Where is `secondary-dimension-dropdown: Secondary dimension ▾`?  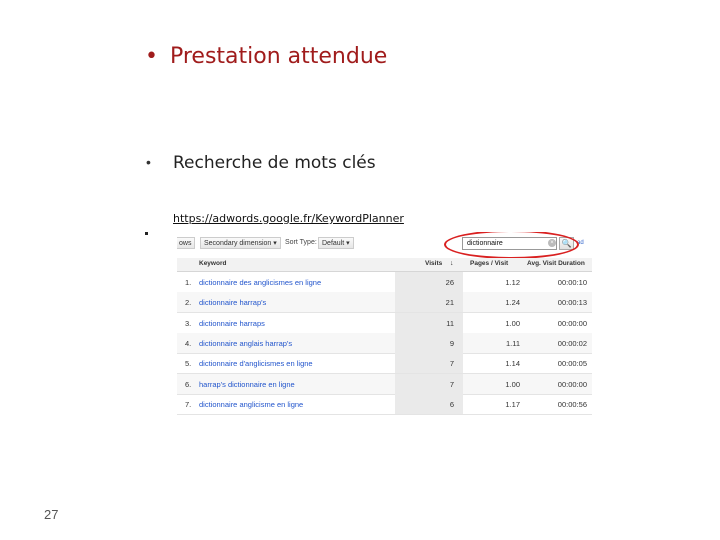
secondary-dimension-dropdown: Secondary dimension ▾ is located at coordinates (240, 243).